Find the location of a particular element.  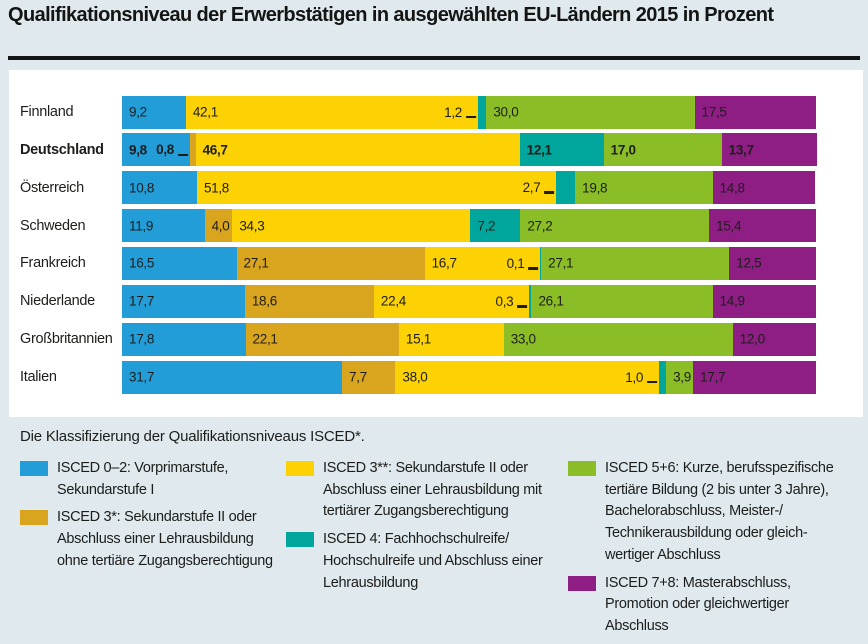

stacked-bar: 9,2 42,1 1,2 30,0 17,5 is located at coordinates (472, 112).